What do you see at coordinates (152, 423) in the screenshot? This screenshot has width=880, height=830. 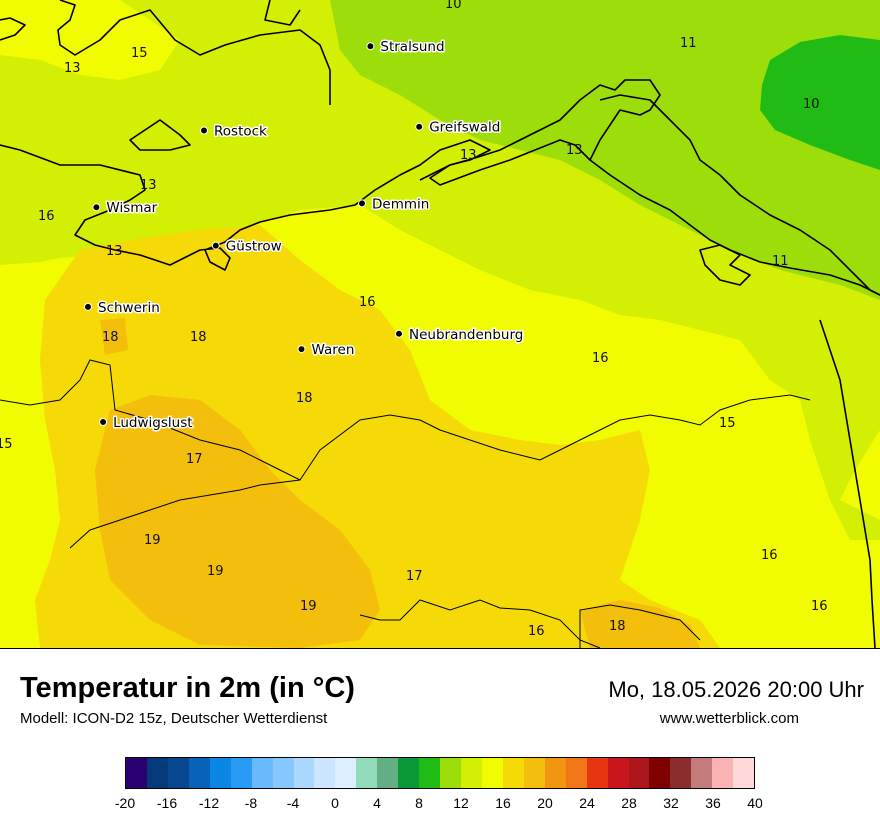 I see `city-label: Ludwigslust` at bounding box center [152, 423].